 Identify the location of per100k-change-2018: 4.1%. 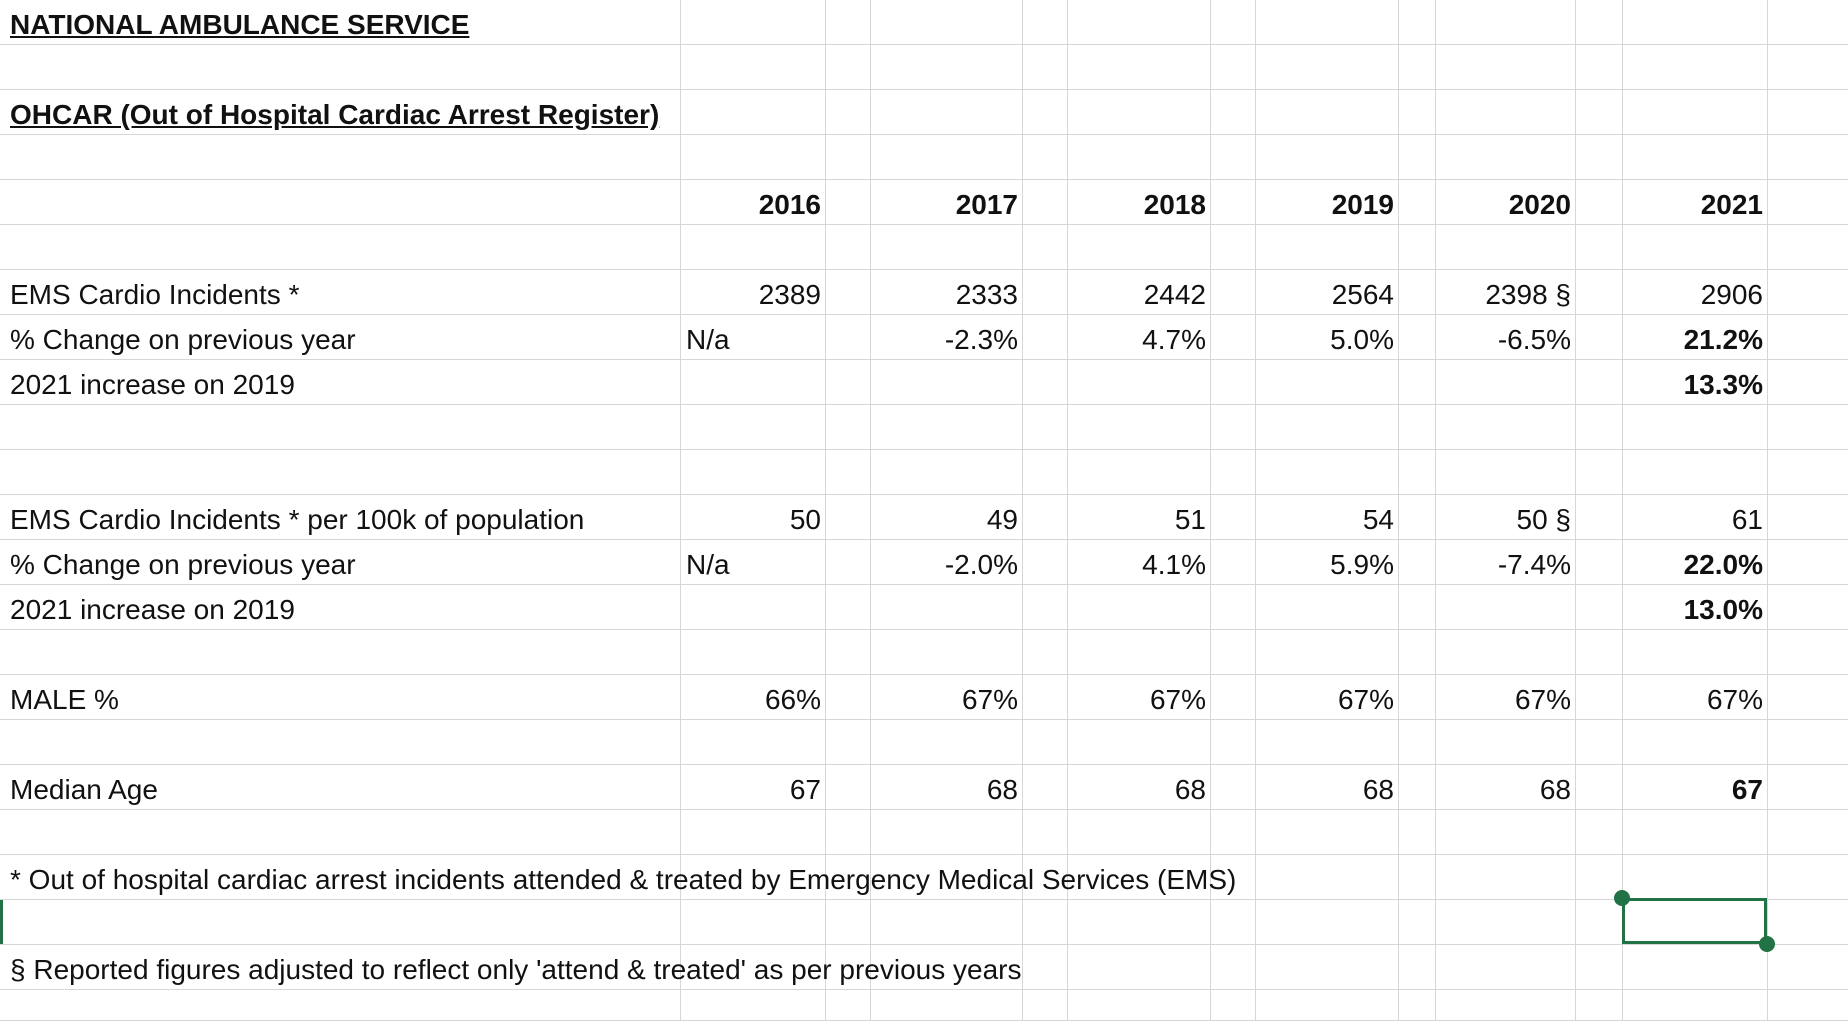
(1174, 564).